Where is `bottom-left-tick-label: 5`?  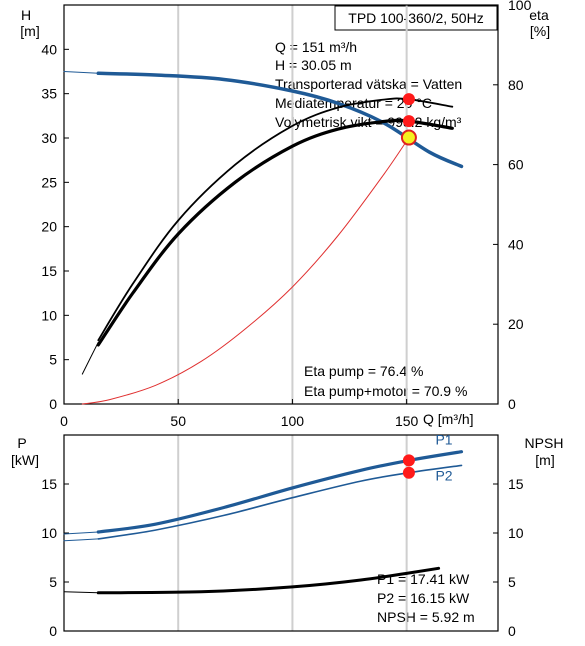 bottom-left-tick-label: 5 is located at coordinates (53, 582).